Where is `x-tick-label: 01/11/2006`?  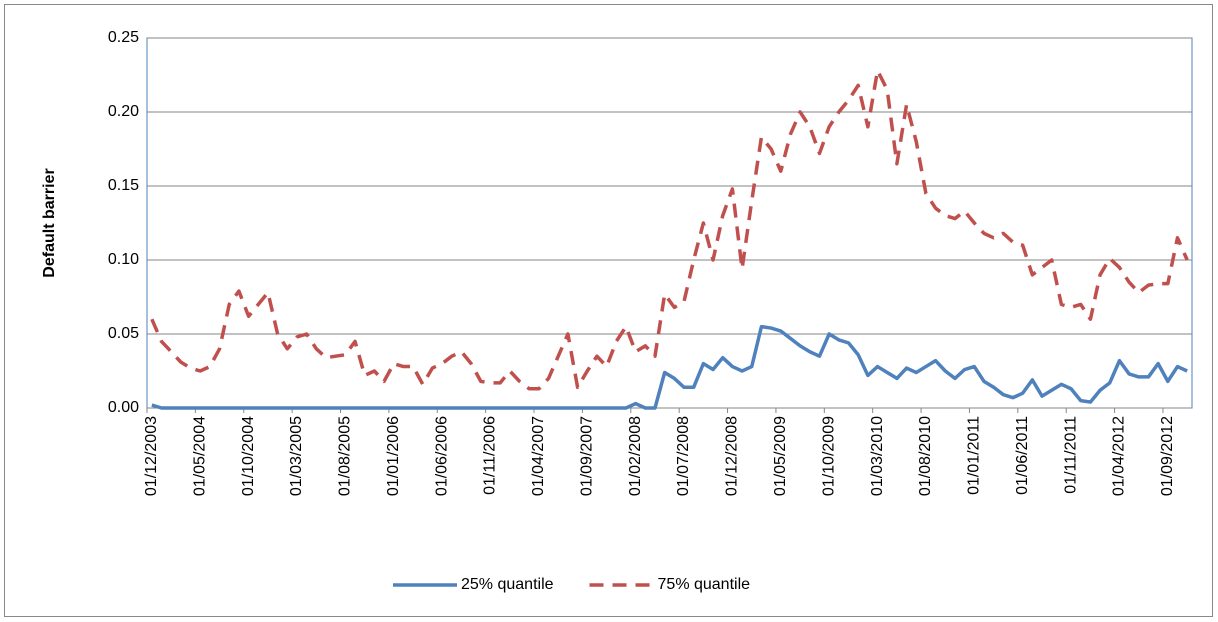
x-tick-label: 01/11/2006 is located at coordinates (490, 455).